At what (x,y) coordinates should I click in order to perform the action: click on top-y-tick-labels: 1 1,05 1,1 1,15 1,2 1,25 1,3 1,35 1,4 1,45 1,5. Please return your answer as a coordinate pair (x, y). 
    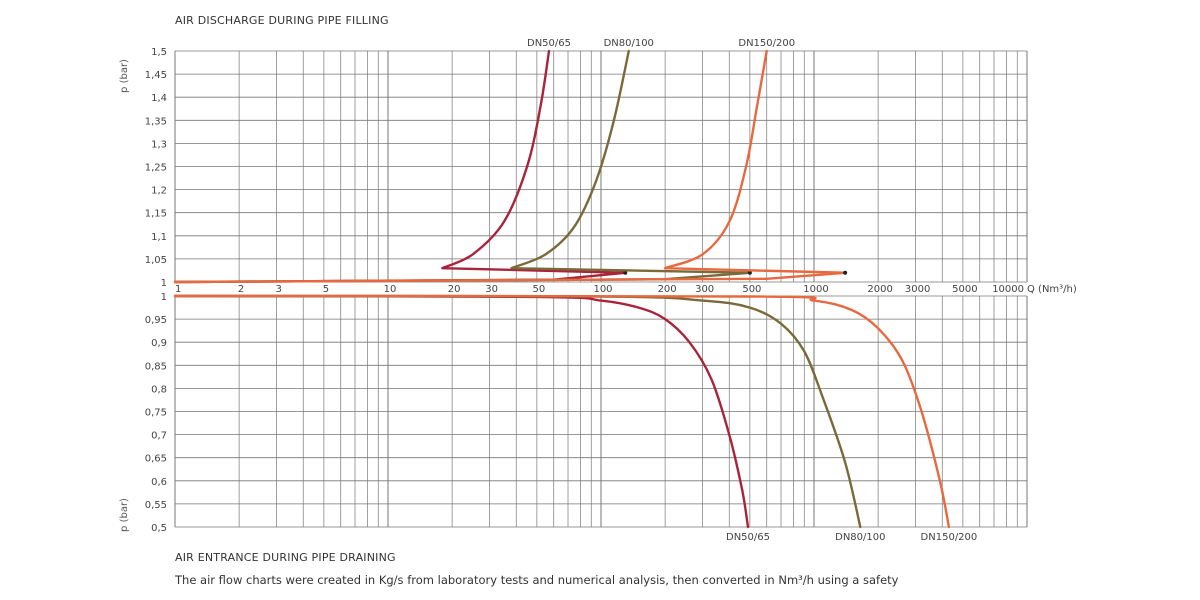
    Looking at the image, I should click on (156, 168).